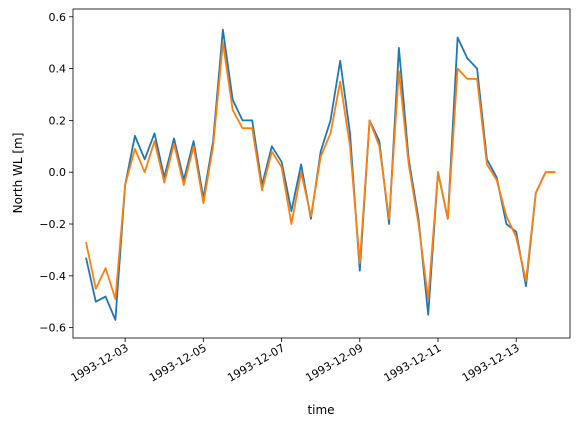 This screenshot has height=428, width=578. What do you see at coordinates (413, 362) in the screenshot?
I see `x-tick-label: 1993-12-11` at bounding box center [413, 362].